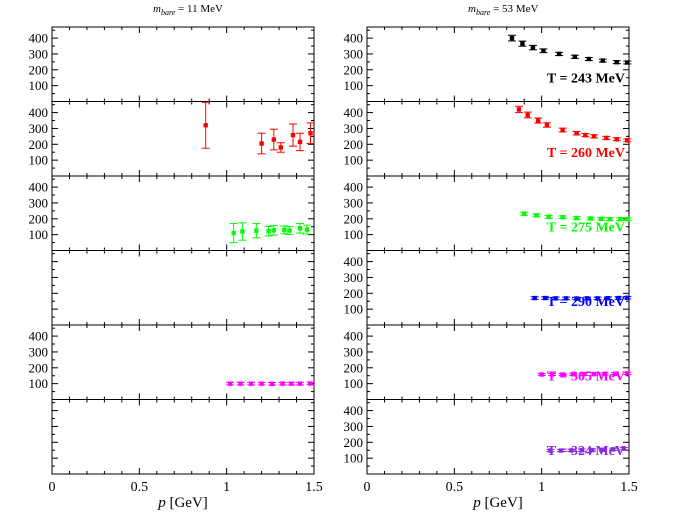 The width and height of the screenshot is (681, 527). Describe the element at coordinates (586, 451) in the screenshot. I see `temperature-label: T = 324 MeV` at that location.